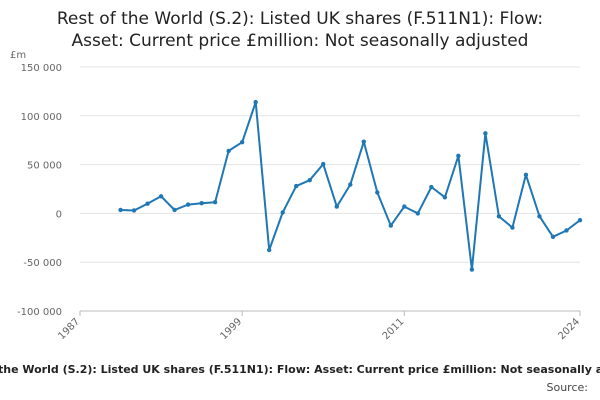 The image size is (600, 400). What do you see at coordinates (69, 329) in the screenshot?
I see `x-tick-label: 1987` at bounding box center [69, 329].